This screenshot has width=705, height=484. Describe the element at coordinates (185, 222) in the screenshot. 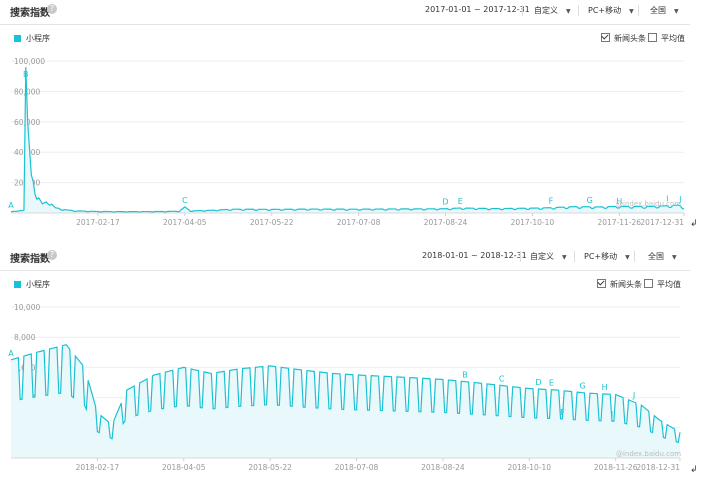

I see `x-tick-label: 2017-04-05` at that location.